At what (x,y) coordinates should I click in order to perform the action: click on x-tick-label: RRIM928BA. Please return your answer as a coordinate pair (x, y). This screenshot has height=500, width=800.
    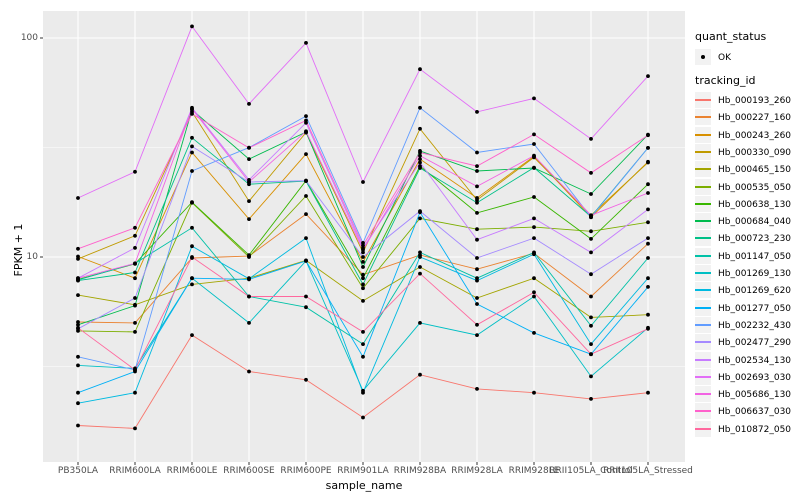
    Looking at the image, I should click on (420, 471).